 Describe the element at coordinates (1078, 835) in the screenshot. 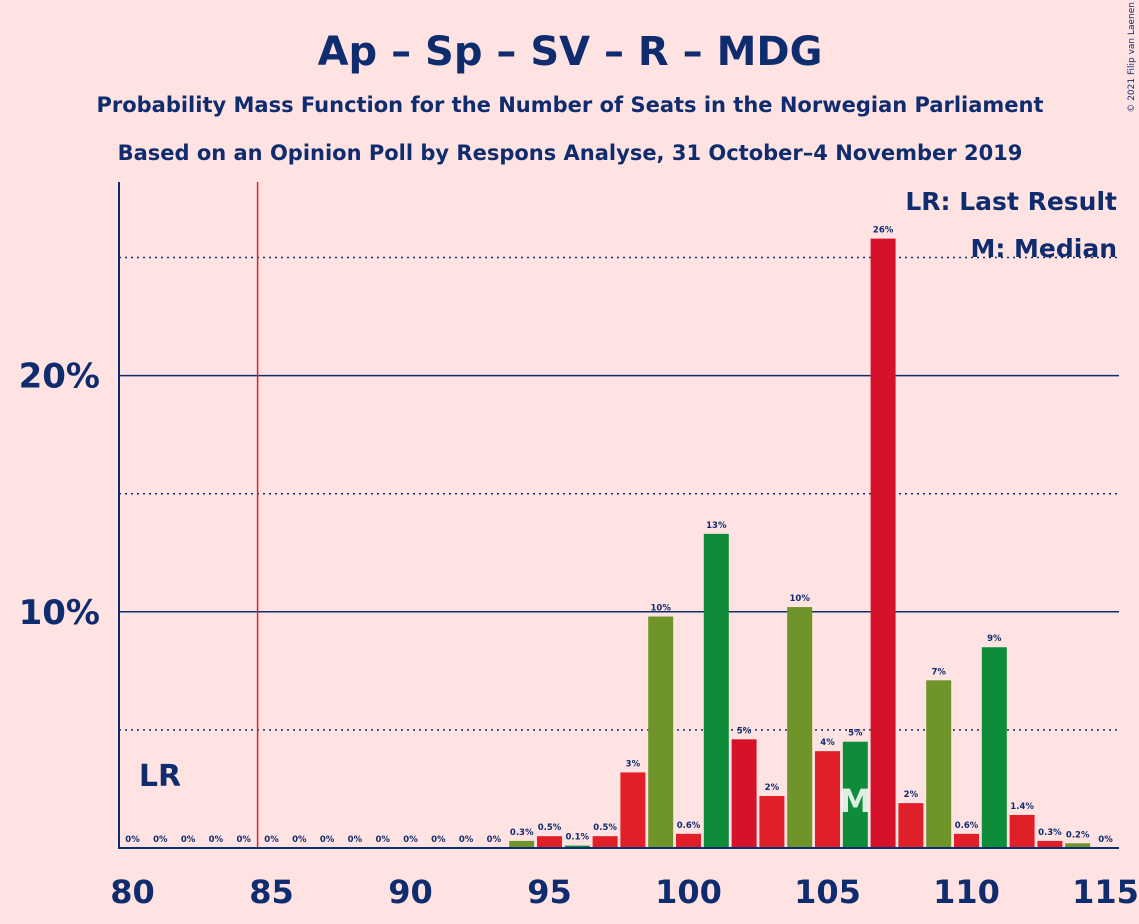

I see `bar-label-seat-114: 0.2%` at that location.